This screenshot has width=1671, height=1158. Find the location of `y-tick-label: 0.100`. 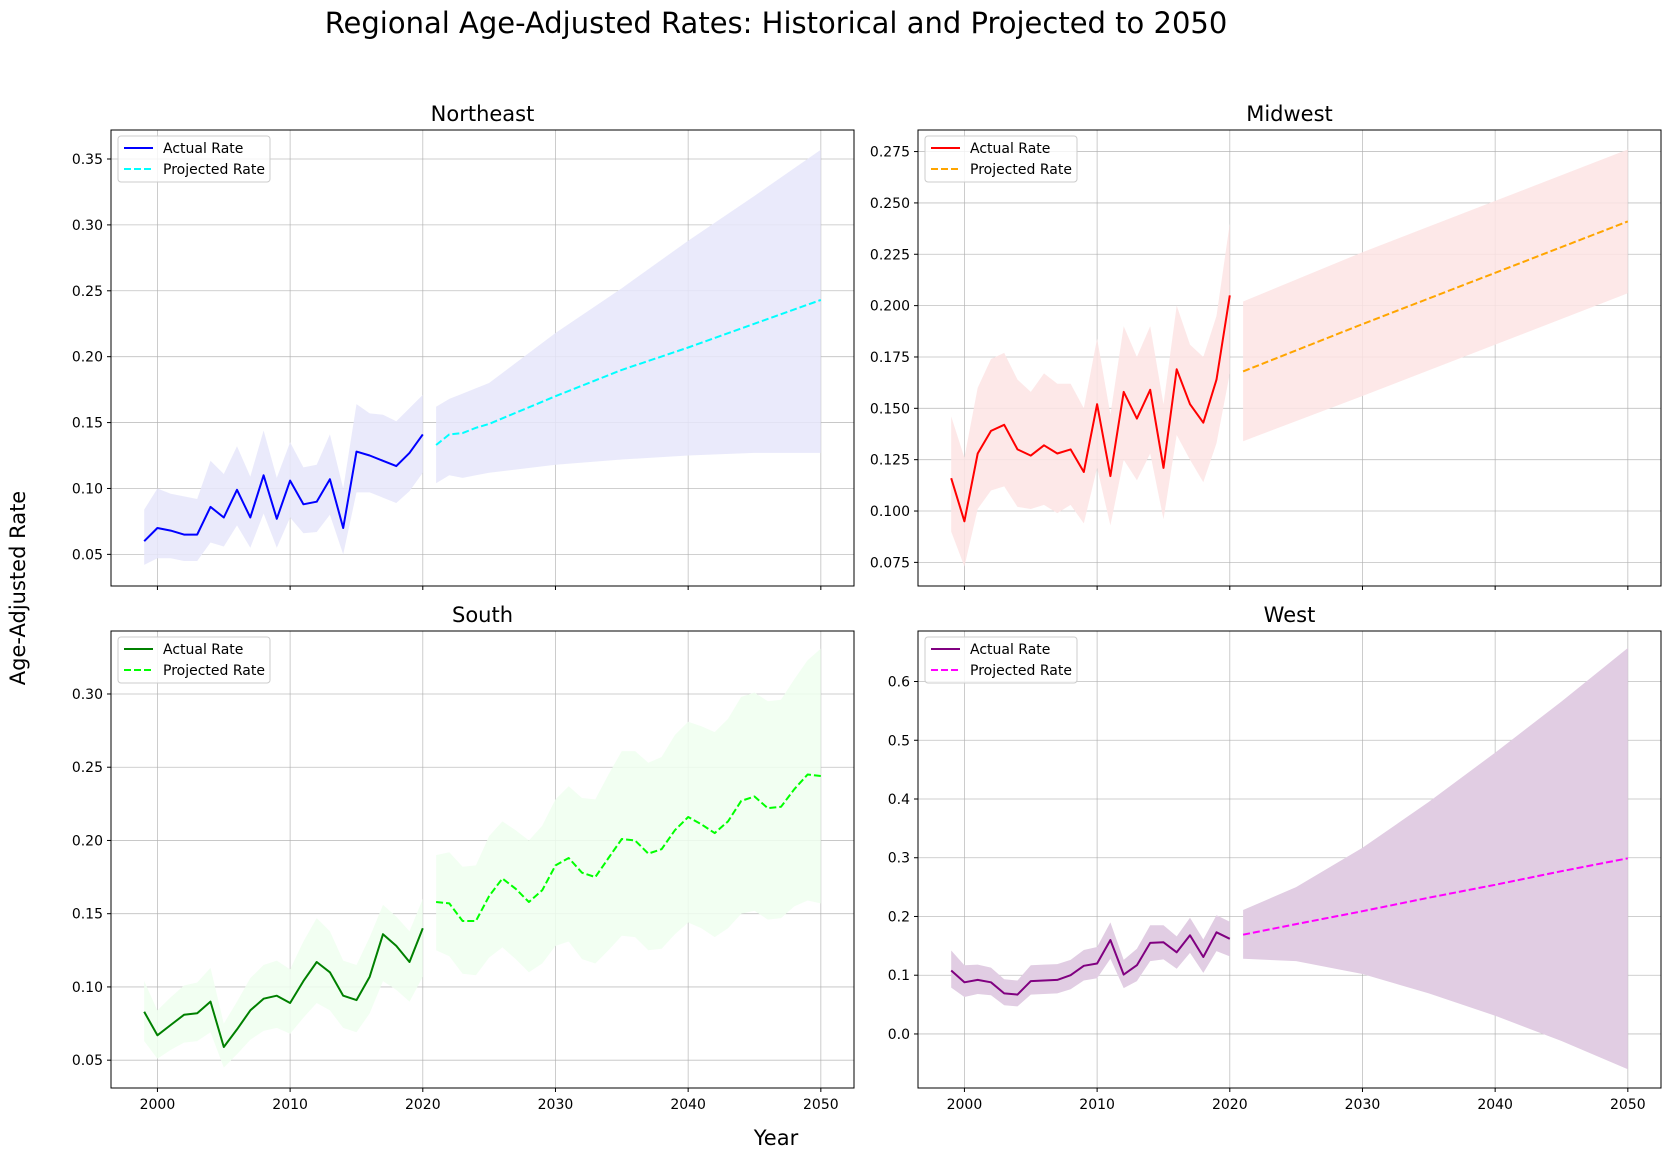

y-tick-label: 0.100 is located at coordinates (890, 512).